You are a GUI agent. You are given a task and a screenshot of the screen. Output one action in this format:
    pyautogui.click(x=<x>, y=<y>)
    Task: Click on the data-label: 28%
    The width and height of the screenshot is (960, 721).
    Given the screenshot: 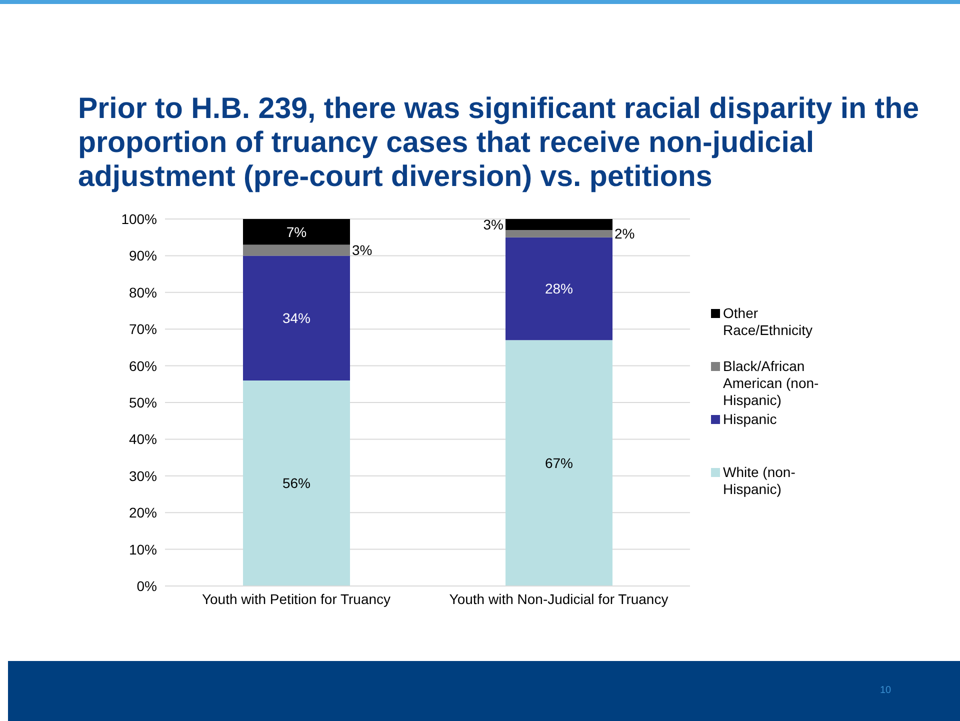 What is the action you would take?
    pyautogui.click(x=559, y=288)
    